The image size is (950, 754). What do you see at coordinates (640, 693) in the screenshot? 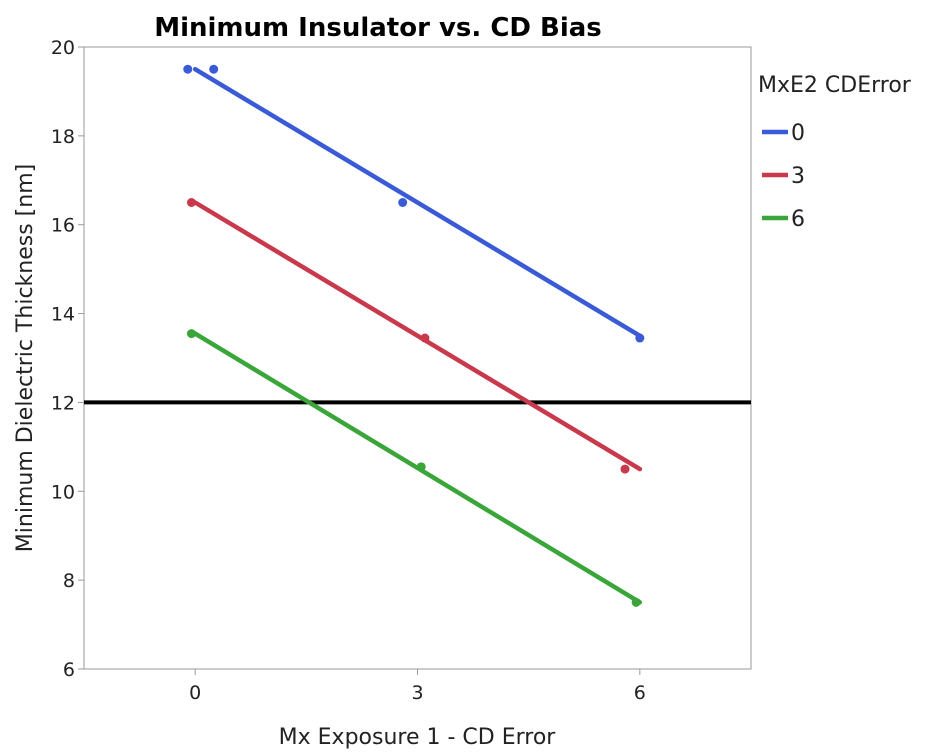
I see `x-tick-label: 6` at bounding box center [640, 693].